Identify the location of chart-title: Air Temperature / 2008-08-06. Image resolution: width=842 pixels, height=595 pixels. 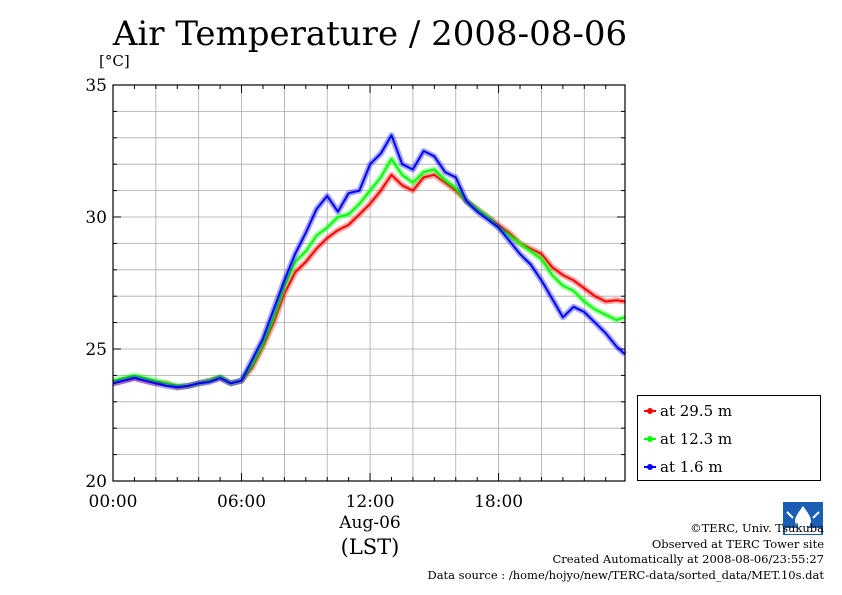
(370, 34).